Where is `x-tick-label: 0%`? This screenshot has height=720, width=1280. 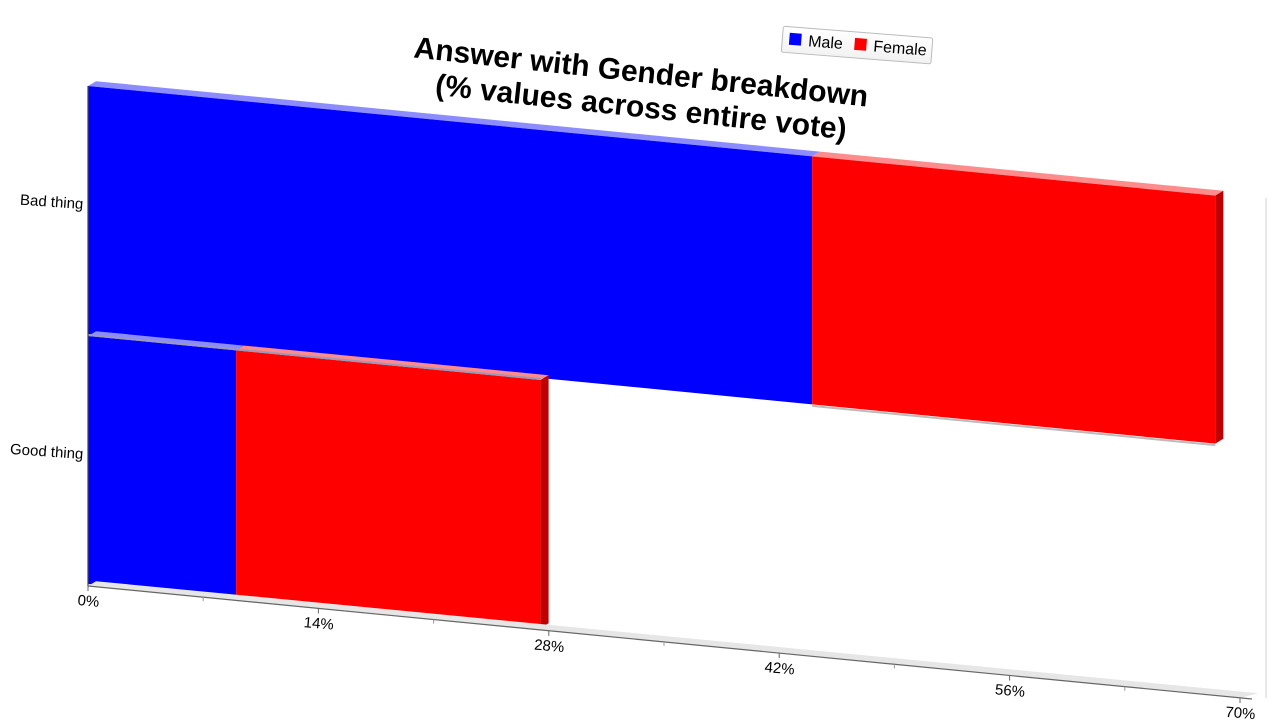 x-tick-label: 0% is located at coordinates (88, 601).